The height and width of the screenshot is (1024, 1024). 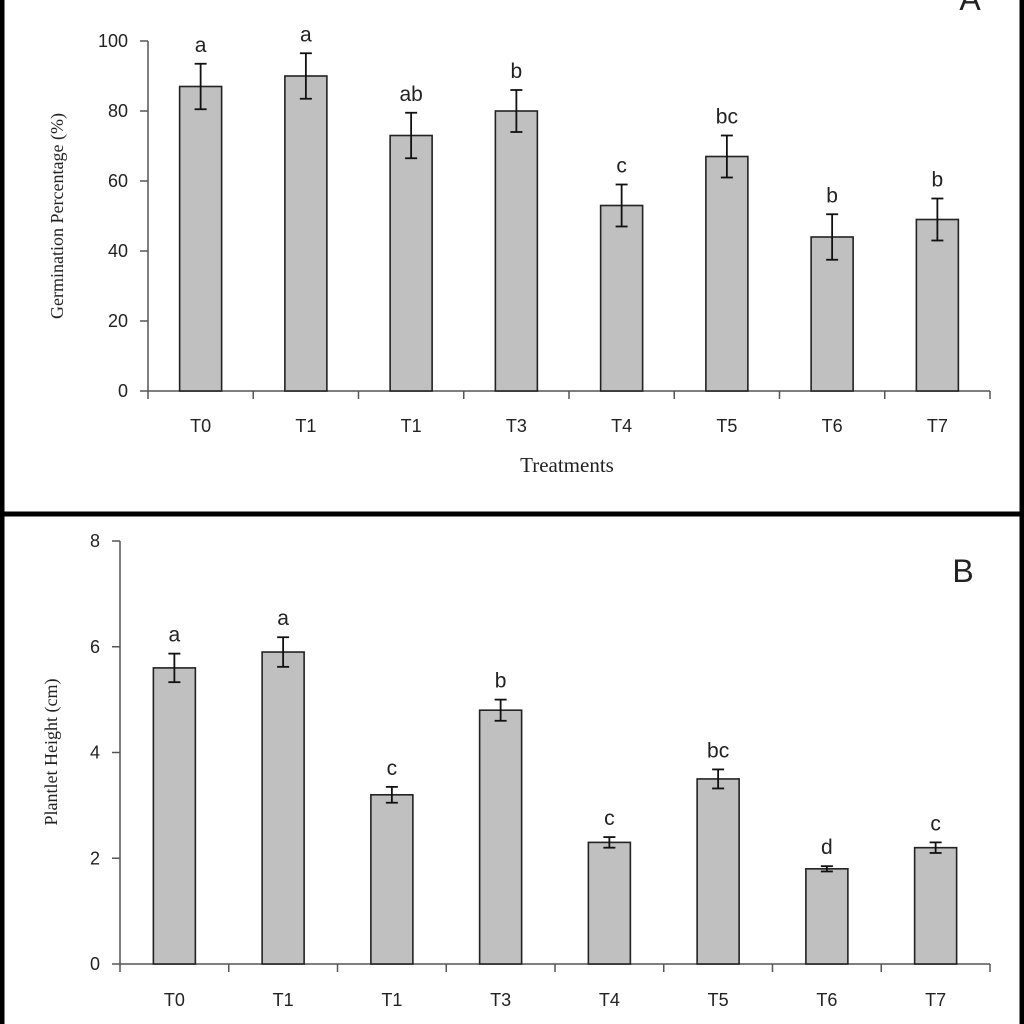 I want to click on panel-b-y-tick-label: 0, so click(x=95, y=964).